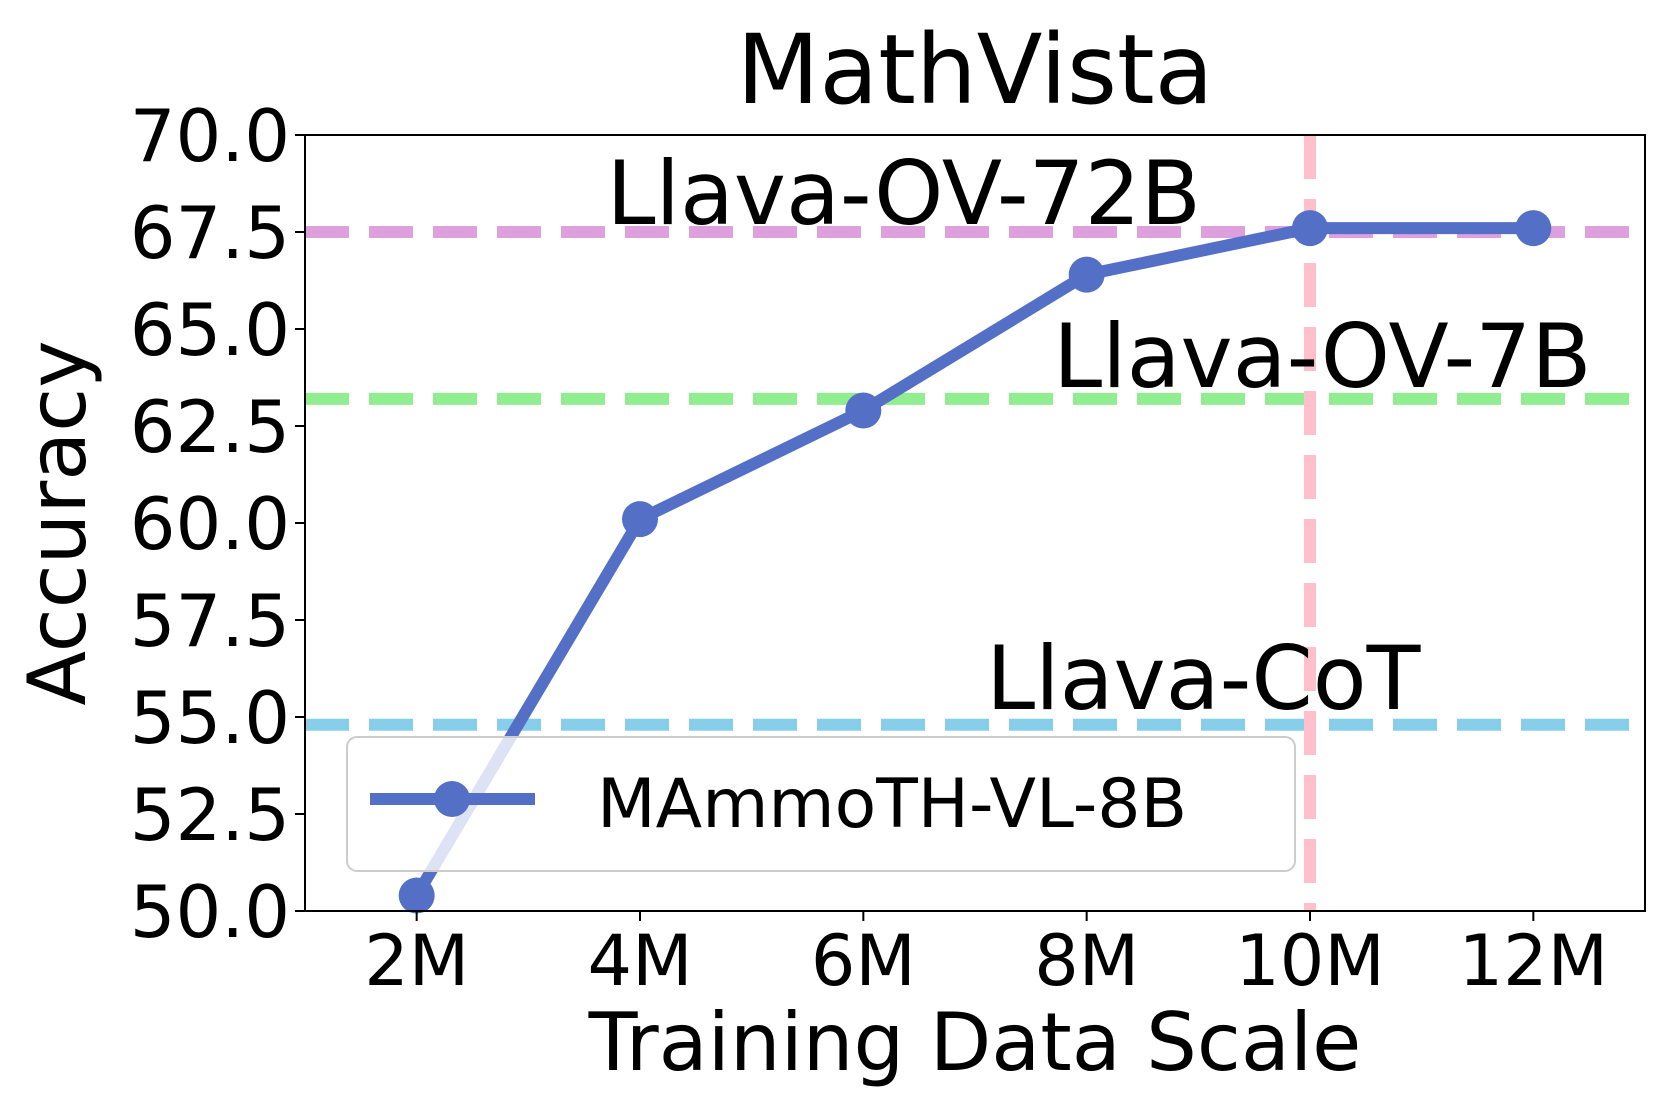 Image resolution: width=1661 pixels, height=1107 pixels. What do you see at coordinates (210, 524) in the screenshot?
I see `y-tick-label: 60.0` at bounding box center [210, 524].